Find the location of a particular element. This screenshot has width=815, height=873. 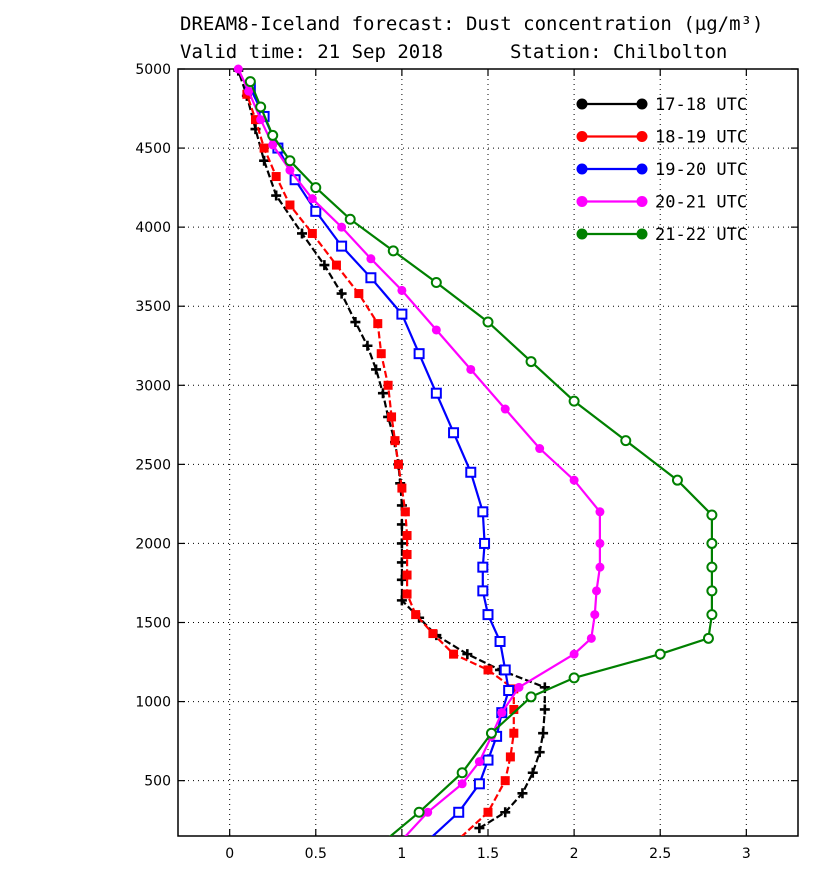

legend-label: 17-18 UTC is located at coordinates (701, 105).